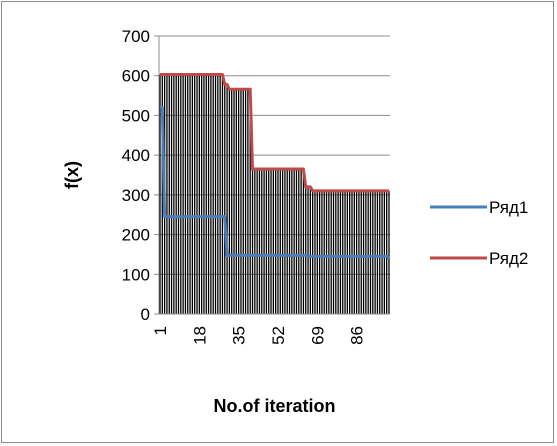 This screenshot has height=446, width=557. Describe the element at coordinates (259, 335) in the screenshot. I see `x-tick-labels: 1 18 35 52 69 86` at that location.